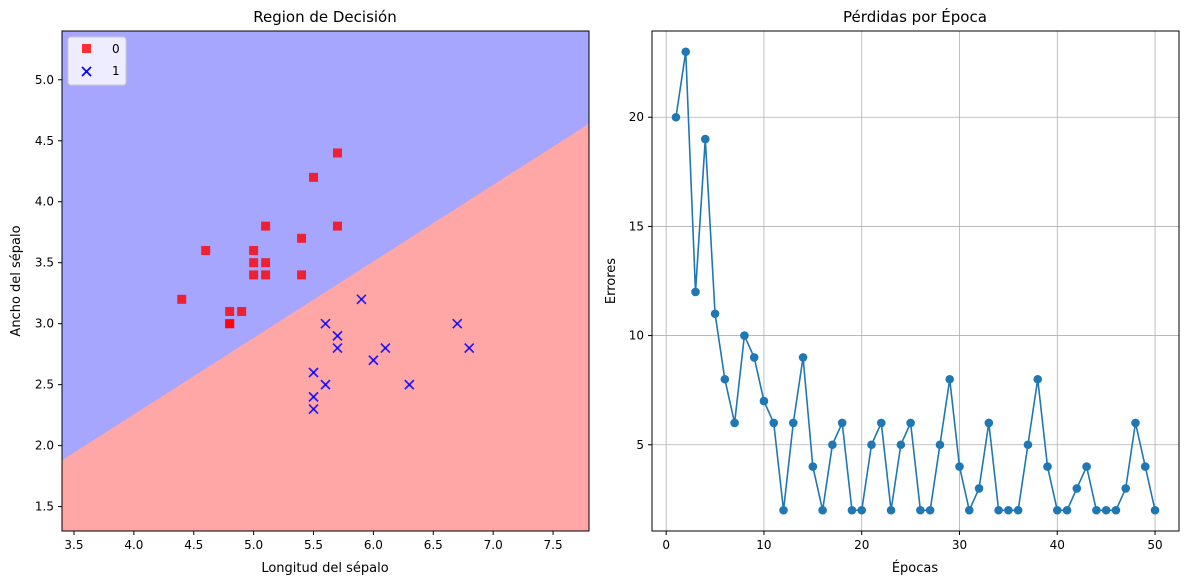 The width and height of the screenshot is (1186, 583). What do you see at coordinates (44, 202) in the screenshot?
I see `y-tick-label: 4.0` at bounding box center [44, 202].